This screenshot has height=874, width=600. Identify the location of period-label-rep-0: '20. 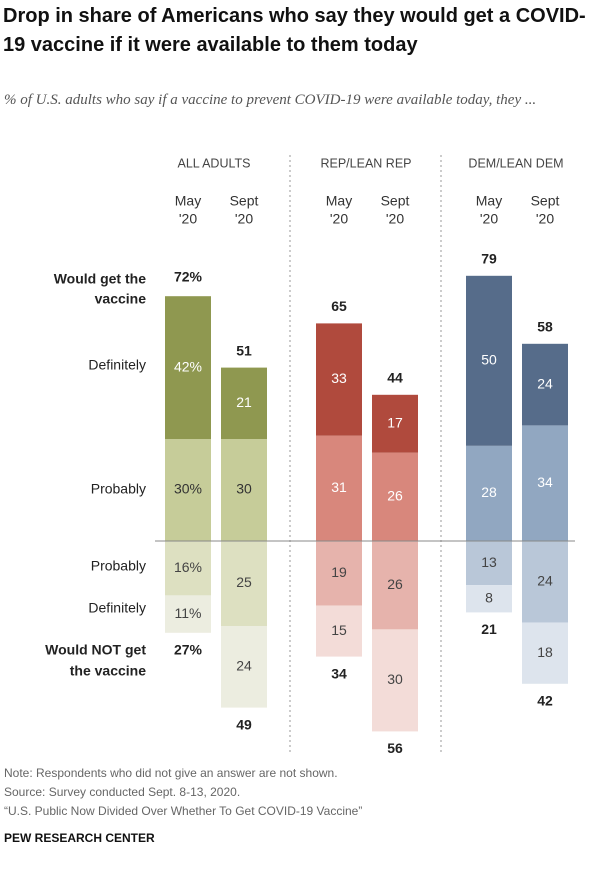
(339, 219).